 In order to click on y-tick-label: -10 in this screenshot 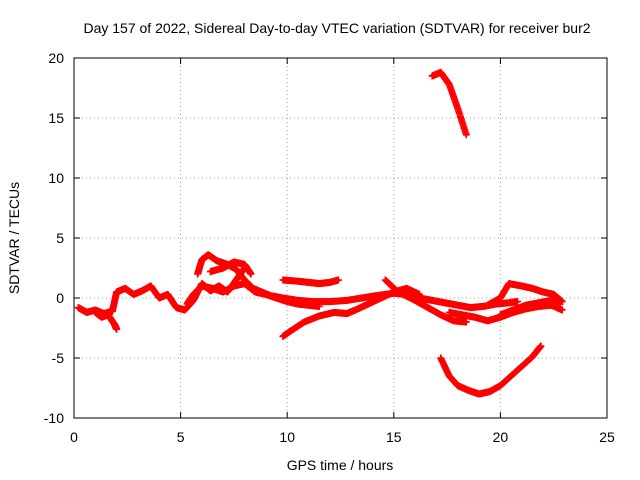, I will do `click(54, 418)`.